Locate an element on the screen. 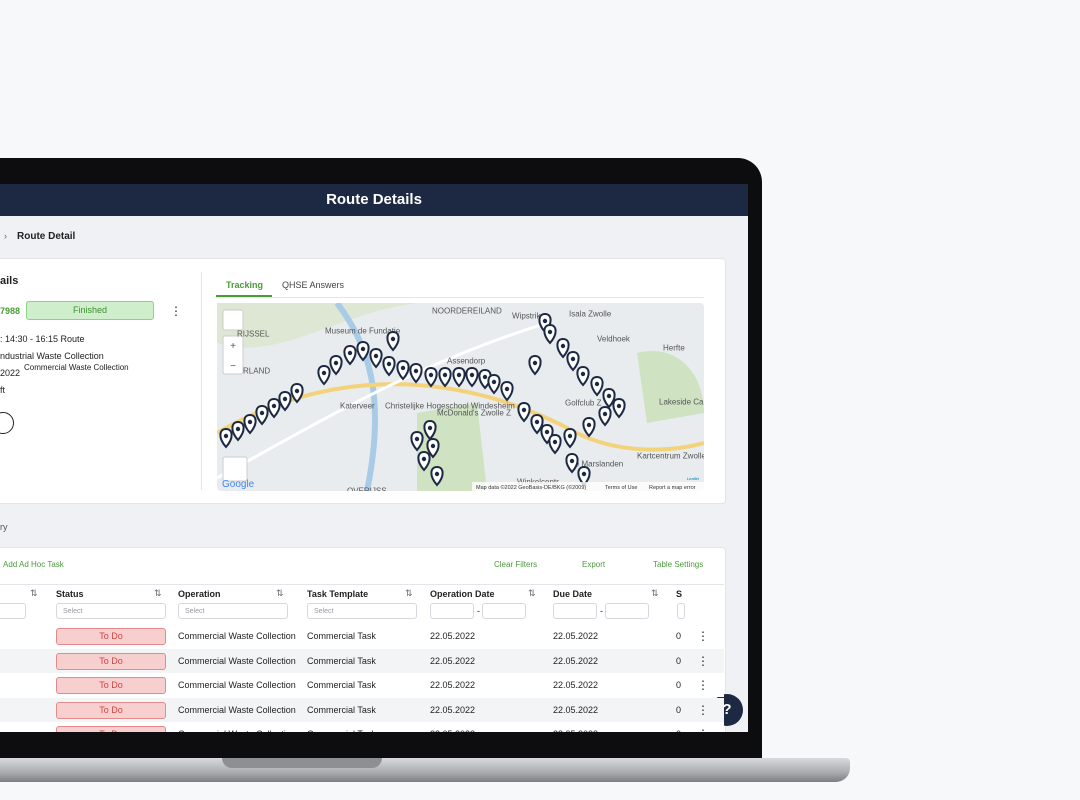 This screenshot has height=800, width=1080. route-operation: ndustrial Waste Collection is located at coordinates (52, 356).